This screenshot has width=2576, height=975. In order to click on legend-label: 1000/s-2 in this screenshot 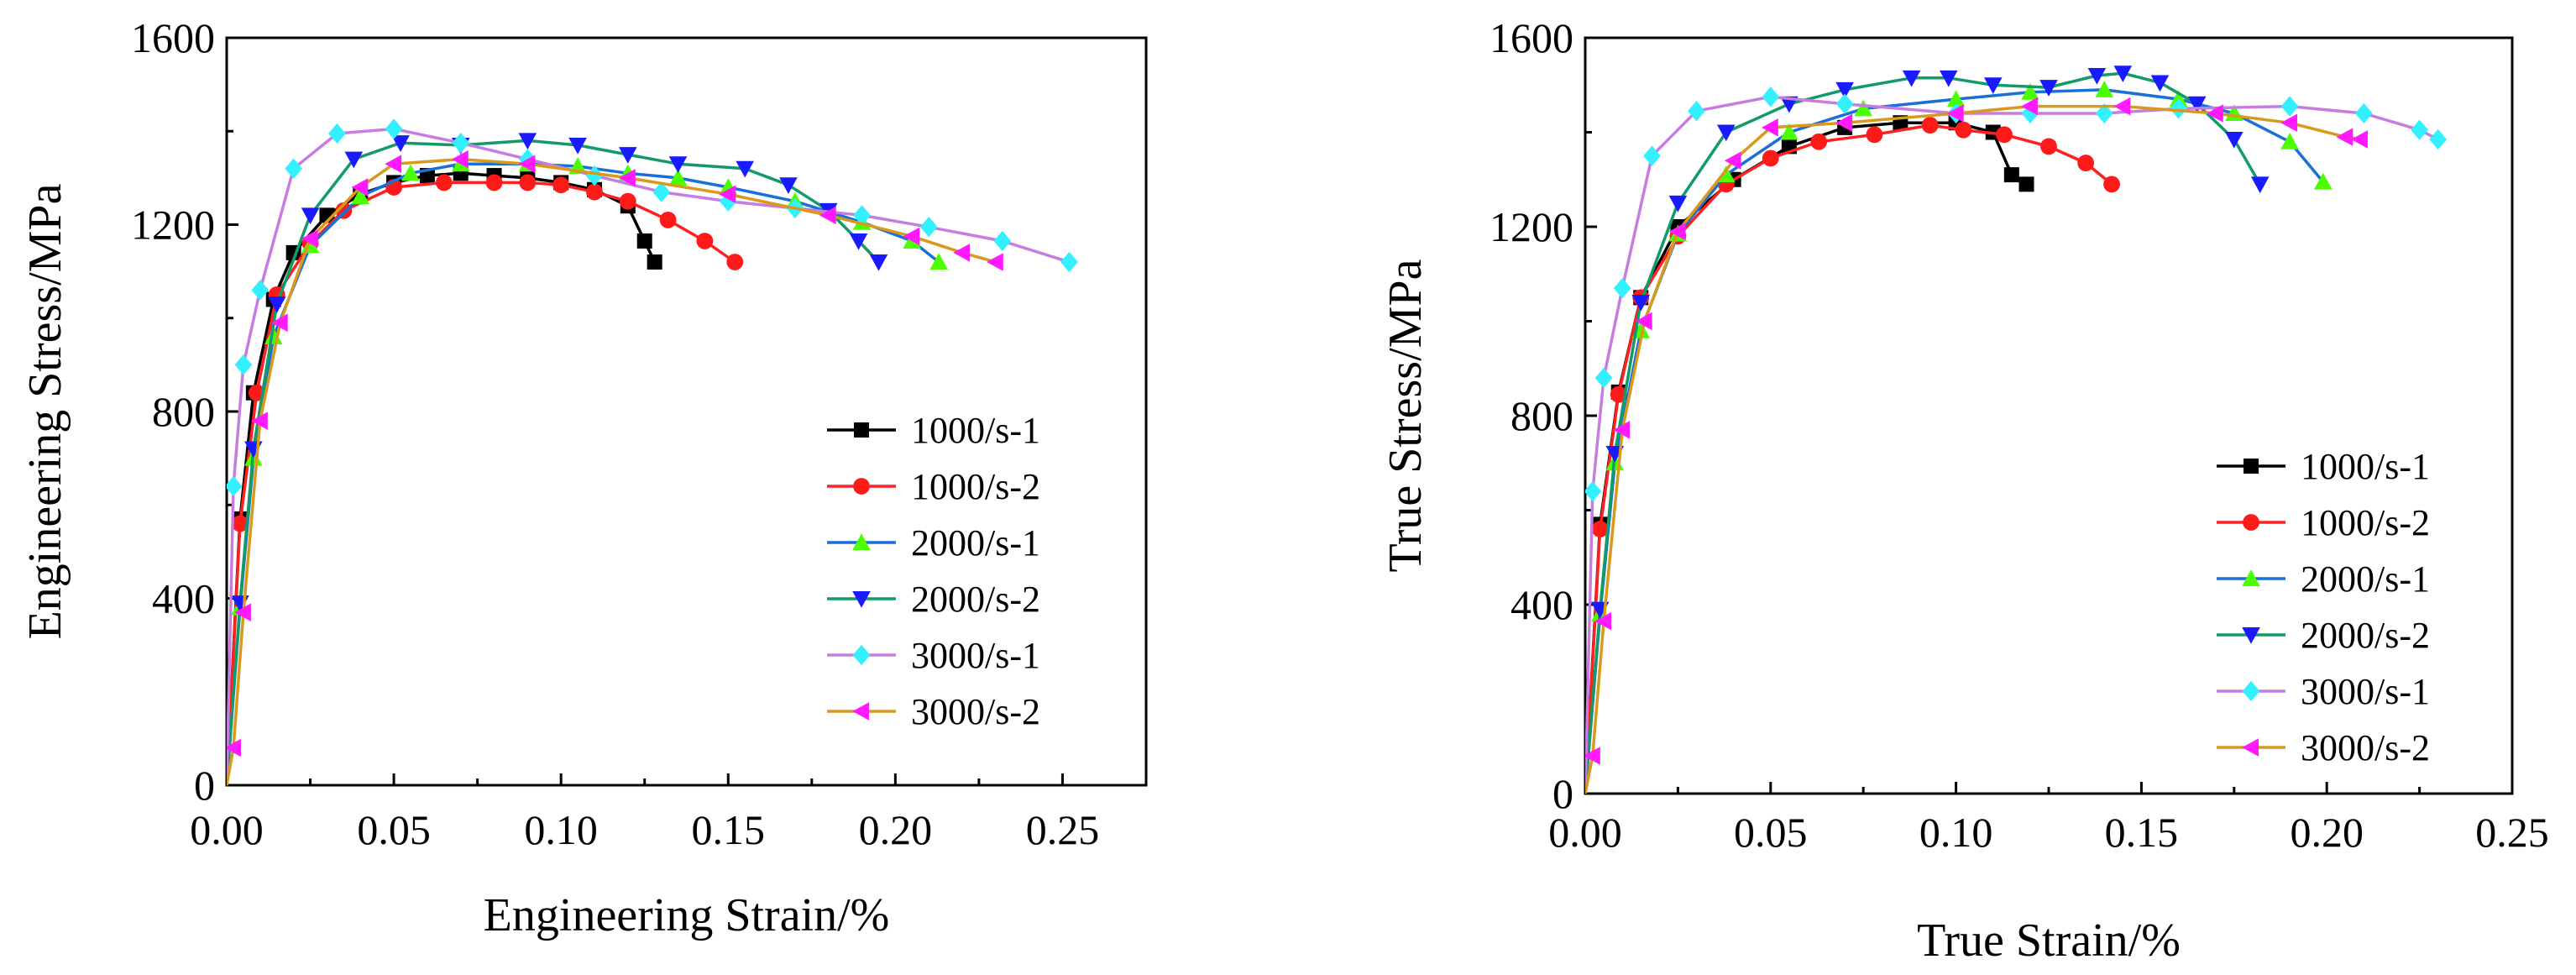, I will do `click(2365, 522)`.